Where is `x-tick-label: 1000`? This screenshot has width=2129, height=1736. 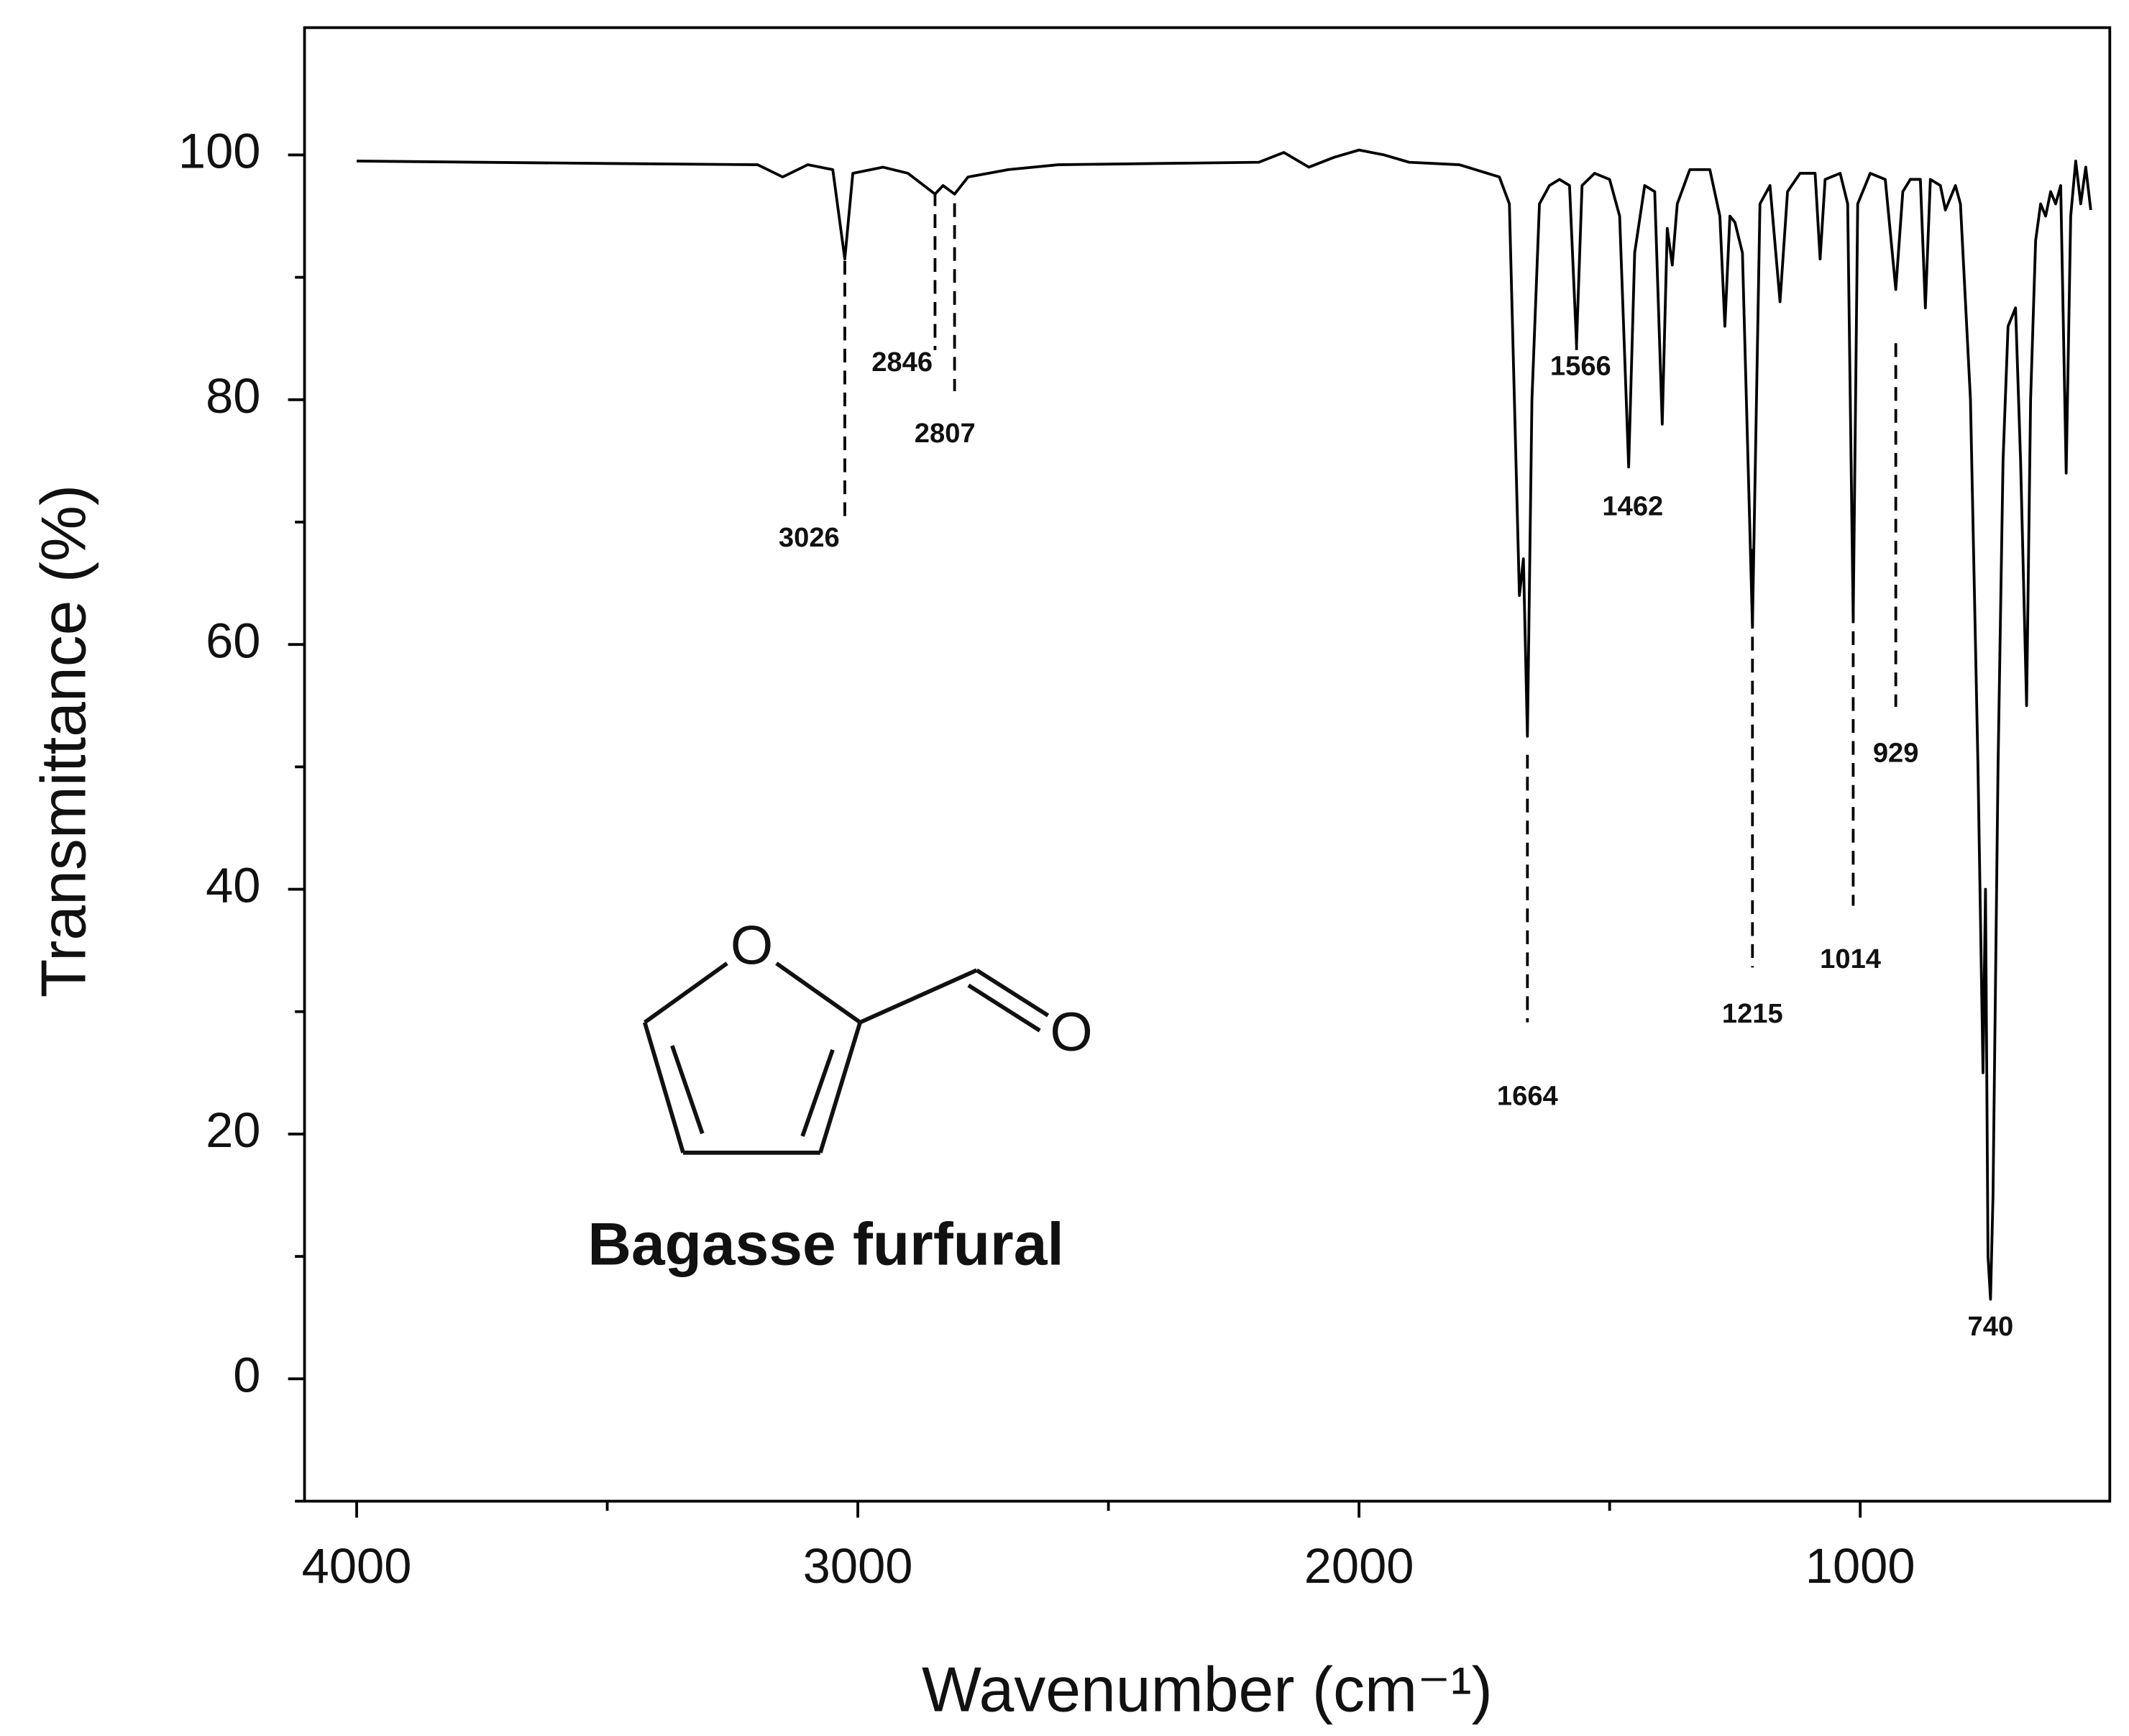 x-tick-label: 1000 is located at coordinates (1860, 1566).